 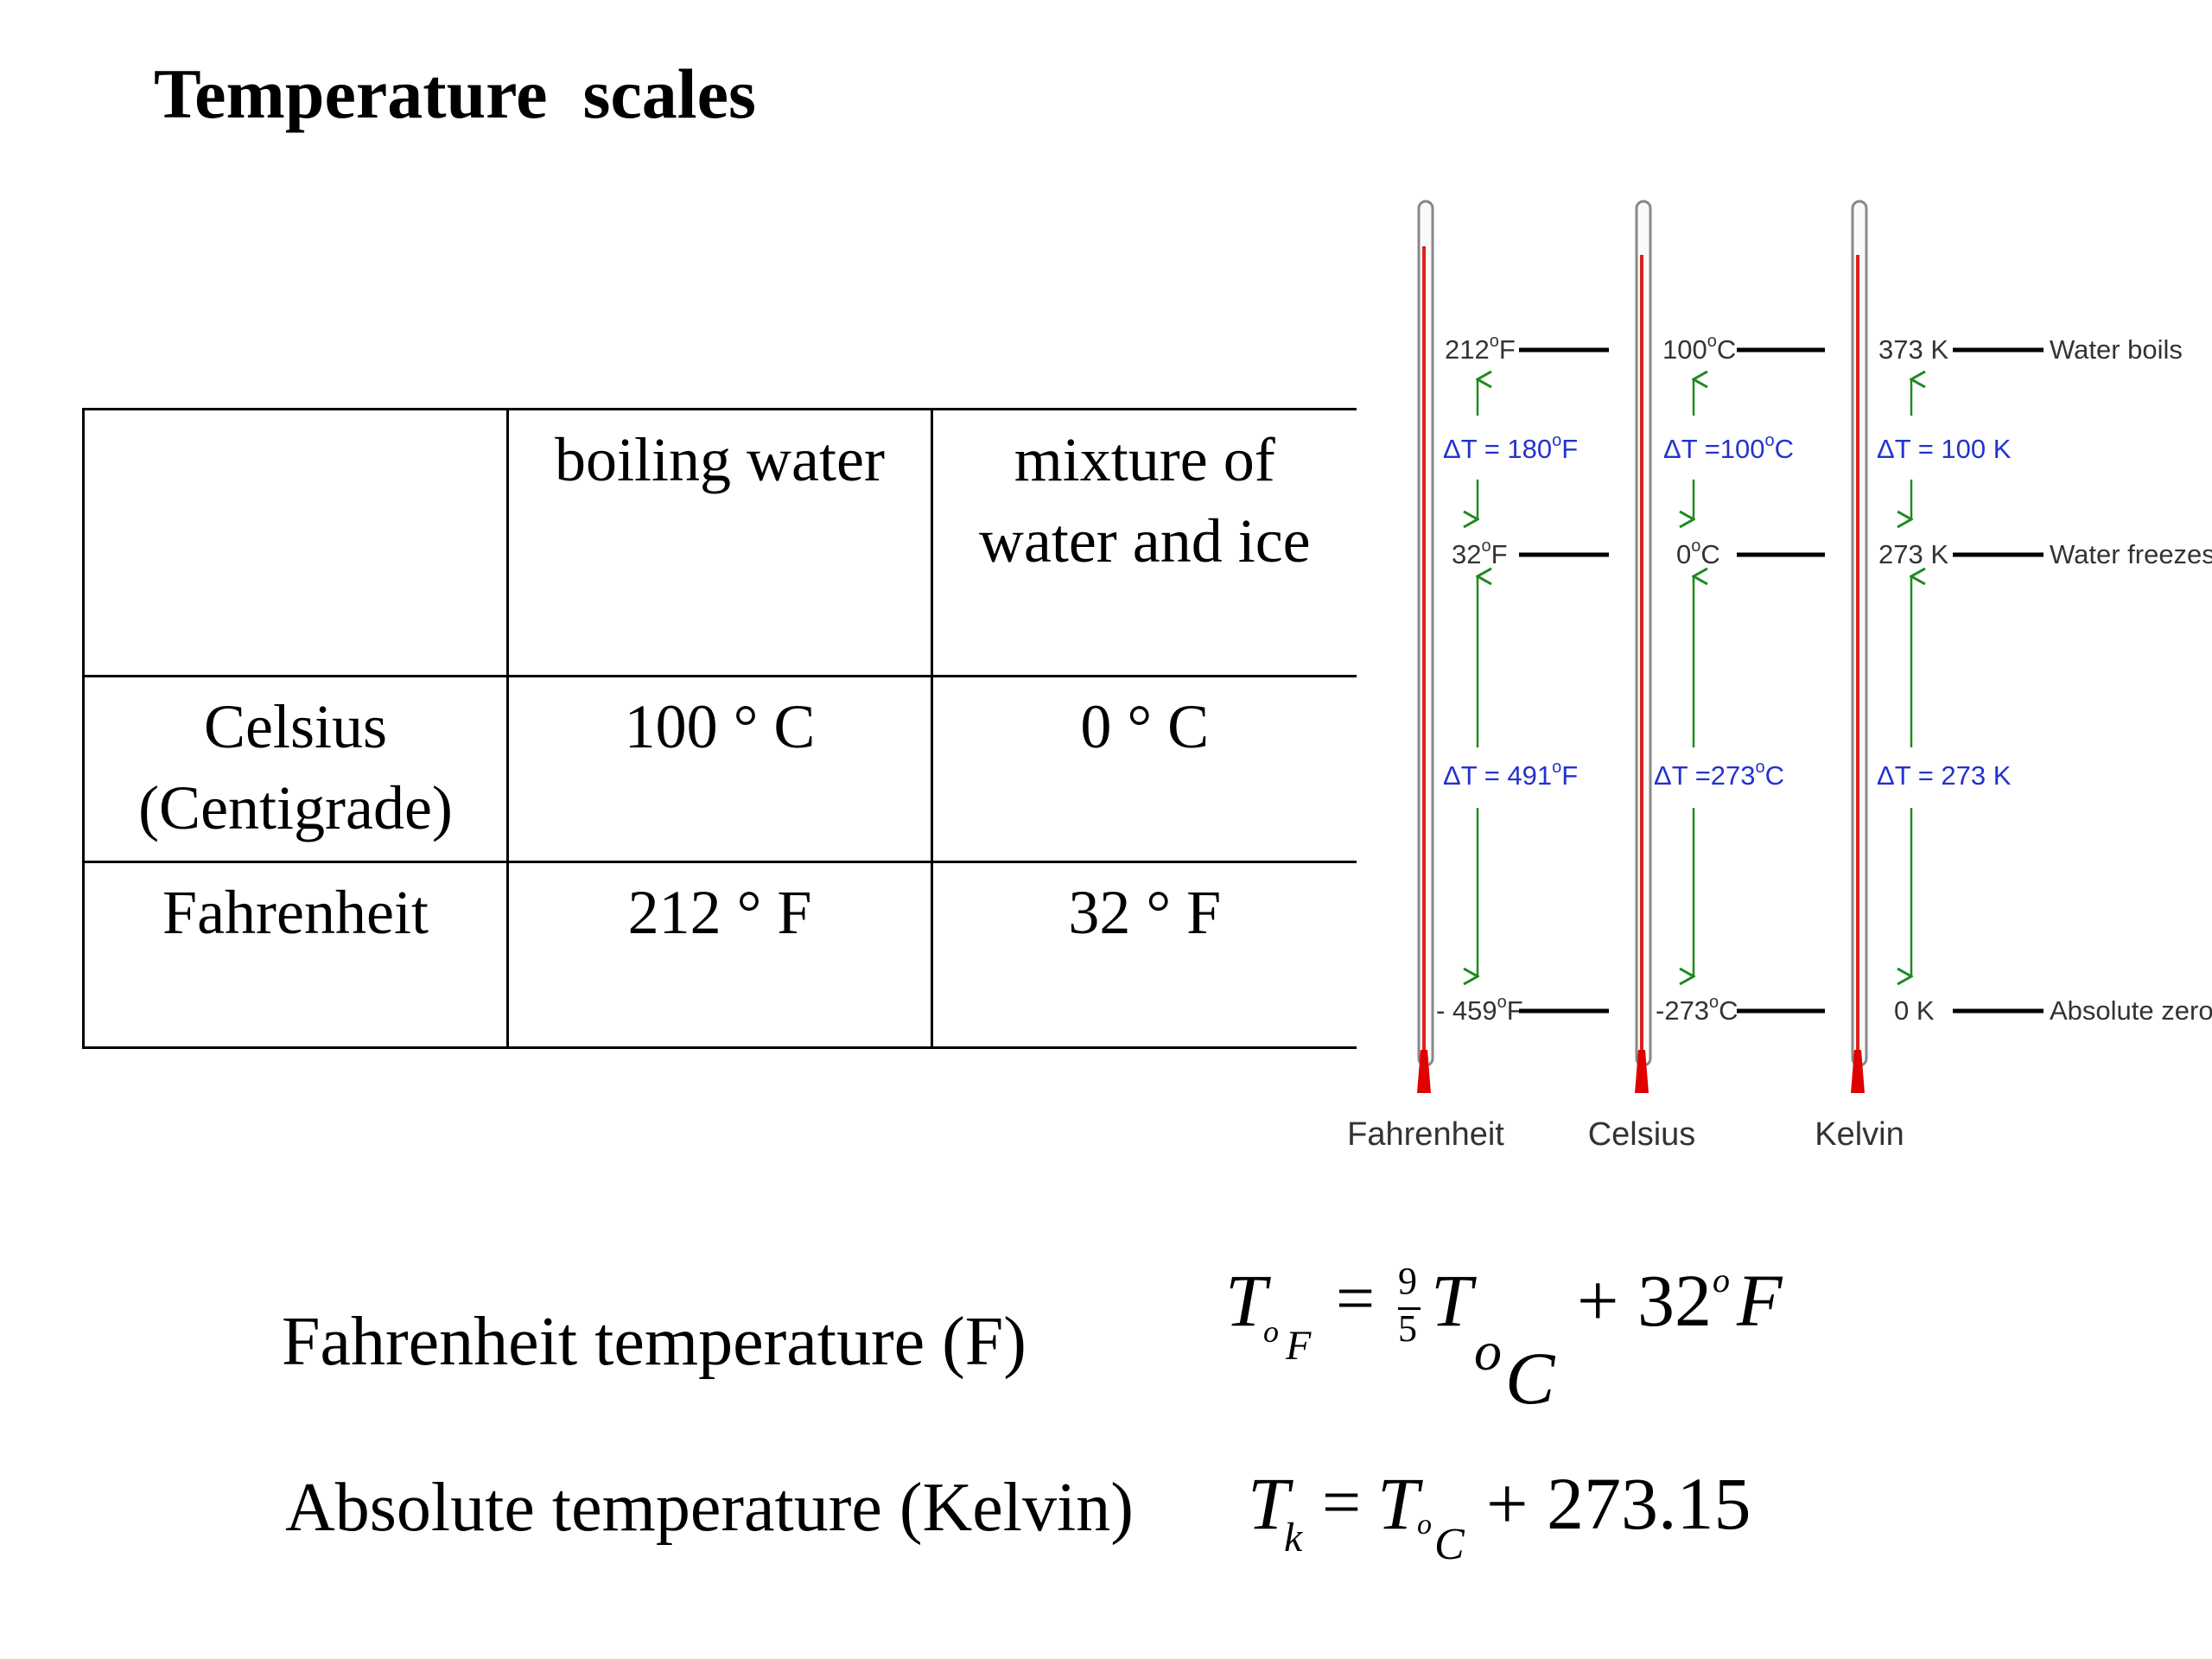 I want to click on cell-celsius-boiling: 100 ° C, so click(x=719, y=769).